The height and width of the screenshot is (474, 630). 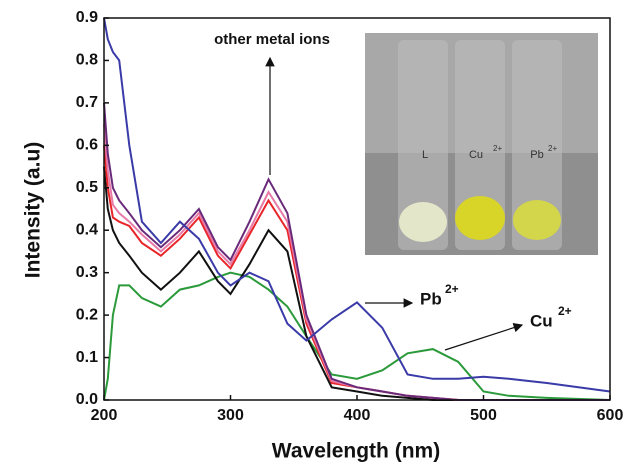 I want to click on y-tick-label: 0.3, so click(x=87, y=272).